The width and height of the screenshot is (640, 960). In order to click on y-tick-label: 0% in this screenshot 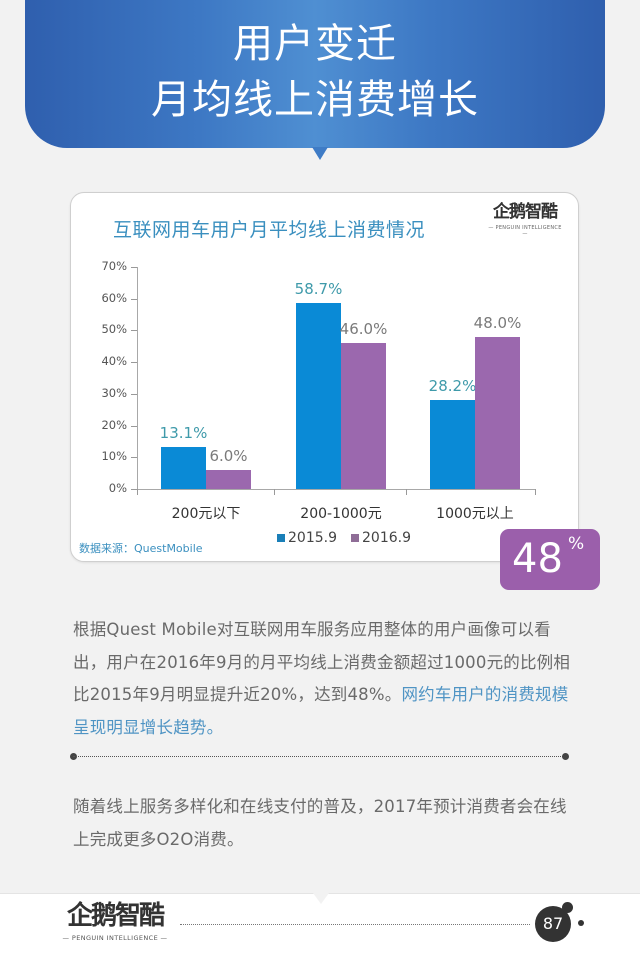, I will do `click(117, 488)`.